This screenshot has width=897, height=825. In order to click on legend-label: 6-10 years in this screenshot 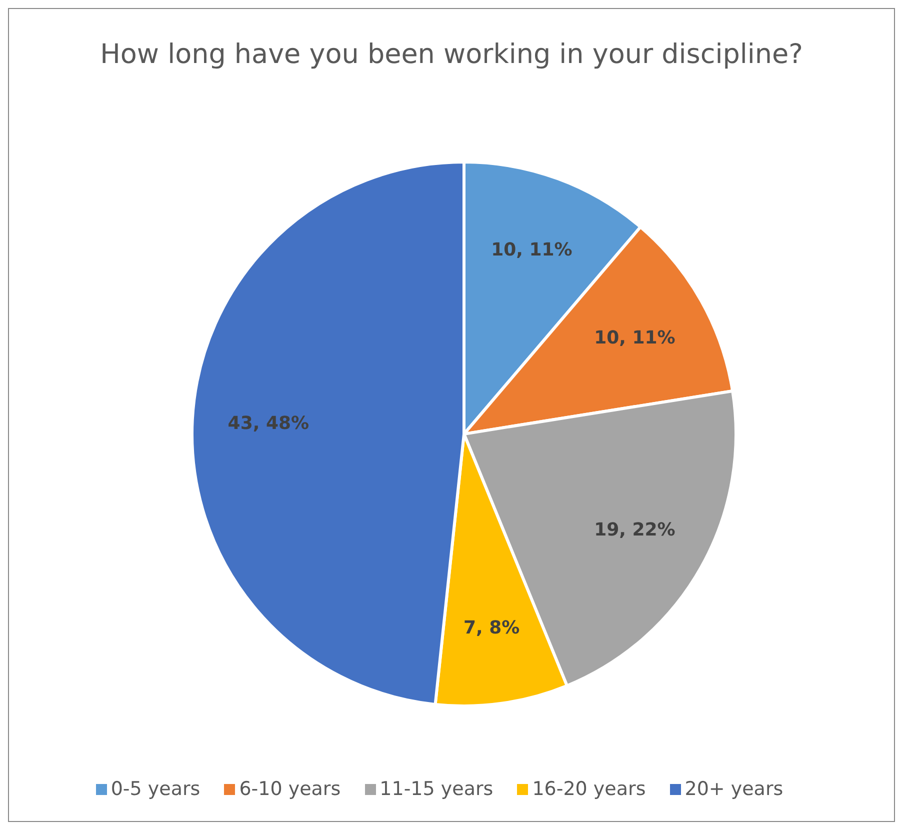, I will do `click(290, 789)`.